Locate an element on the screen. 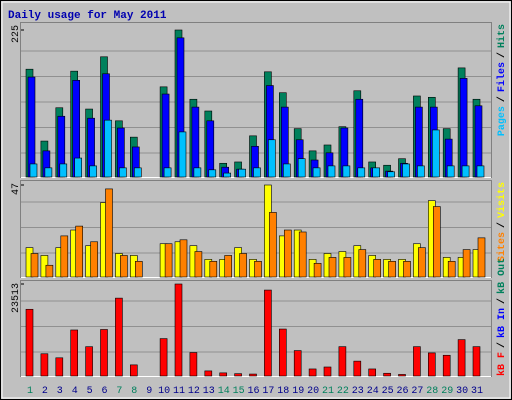 The width and height of the screenshot is (512, 400). x-tick-label: 21 is located at coordinates (328, 391).